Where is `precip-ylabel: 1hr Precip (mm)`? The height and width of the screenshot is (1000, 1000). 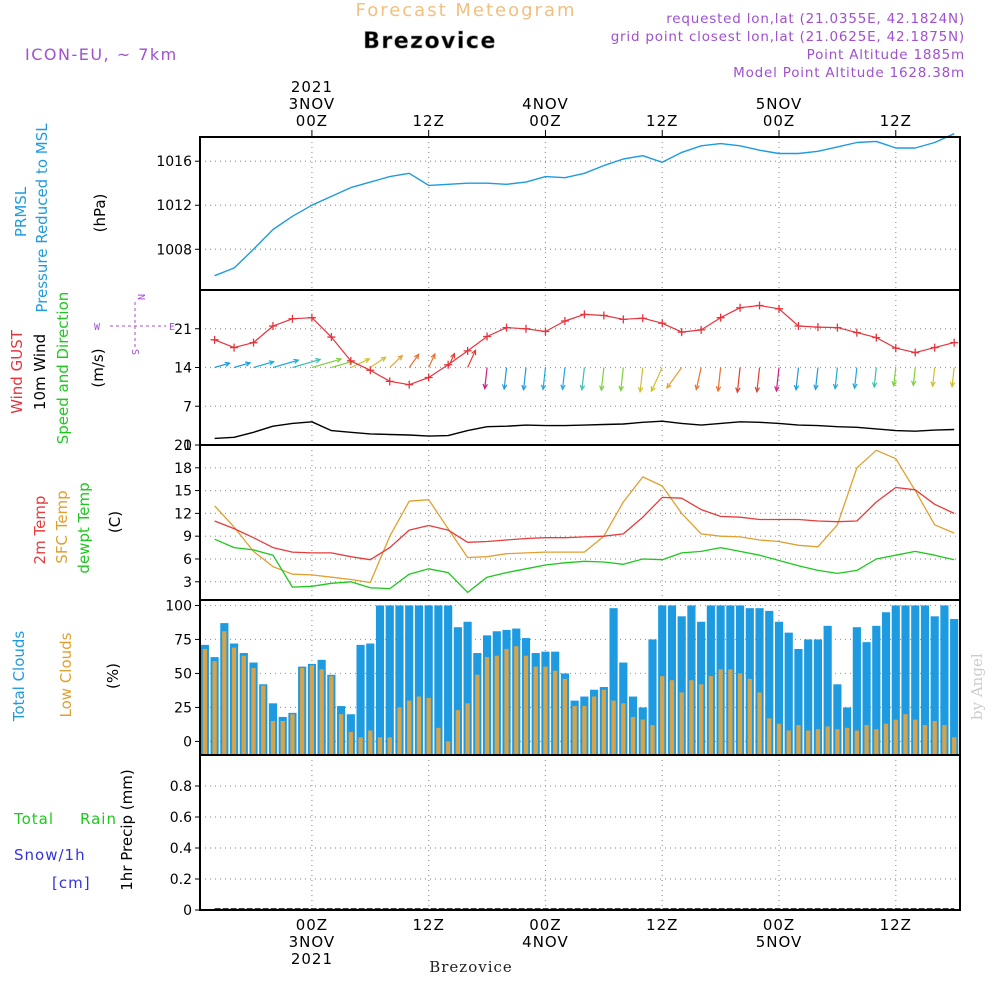
precip-ylabel: 1hr Precip (mm) is located at coordinates (127, 829).